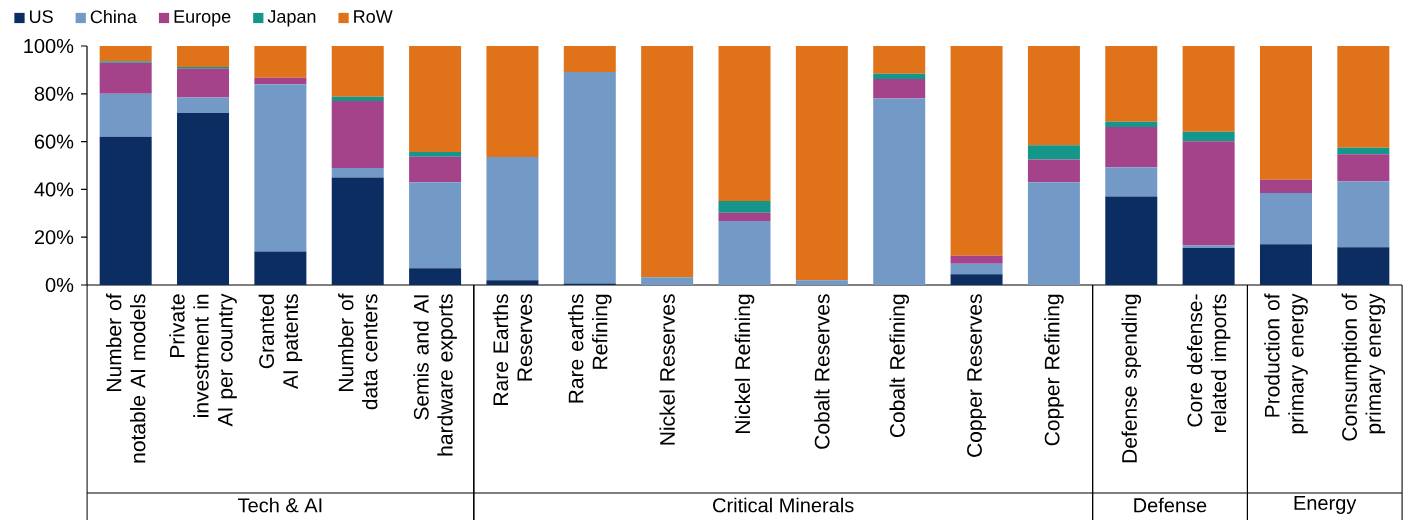  Describe the element at coordinates (1286, 363) in the screenshot. I see `x-tick-label: Production of primary energy` at that location.